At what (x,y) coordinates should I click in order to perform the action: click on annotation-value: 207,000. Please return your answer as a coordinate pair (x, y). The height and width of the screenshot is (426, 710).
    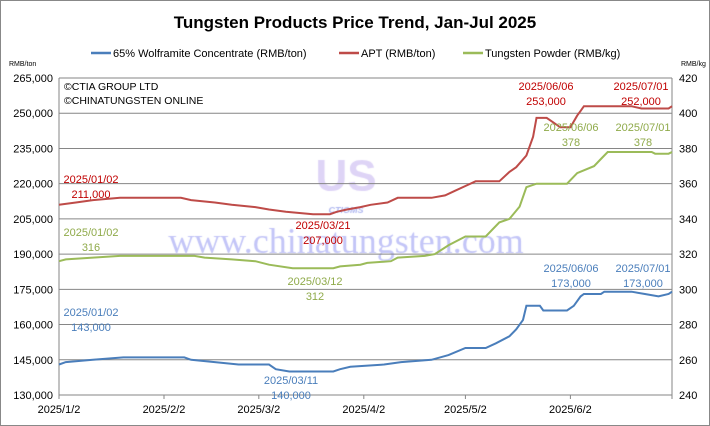
    Looking at the image, I should click on (323, 241).